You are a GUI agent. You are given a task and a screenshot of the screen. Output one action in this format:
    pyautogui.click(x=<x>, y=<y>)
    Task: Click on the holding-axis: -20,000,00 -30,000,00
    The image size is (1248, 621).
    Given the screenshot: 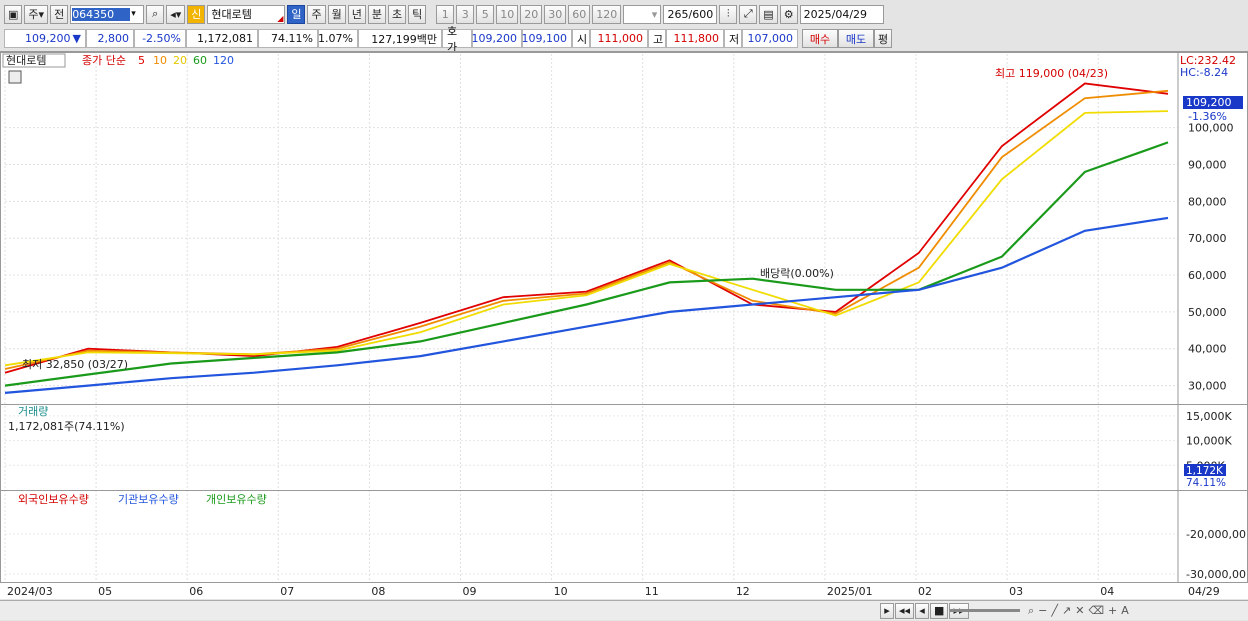 What is the action you would take?
    pyautogui.click(x=1216, y=554)
    